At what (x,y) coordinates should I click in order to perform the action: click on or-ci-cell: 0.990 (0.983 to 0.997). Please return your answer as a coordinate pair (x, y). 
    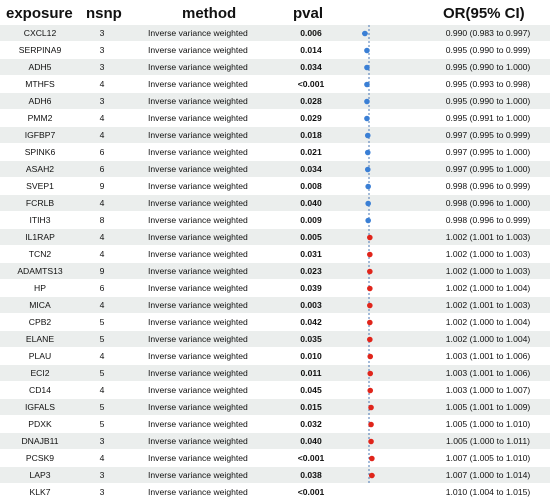
    Looking at the image, I should click on (488, 33).